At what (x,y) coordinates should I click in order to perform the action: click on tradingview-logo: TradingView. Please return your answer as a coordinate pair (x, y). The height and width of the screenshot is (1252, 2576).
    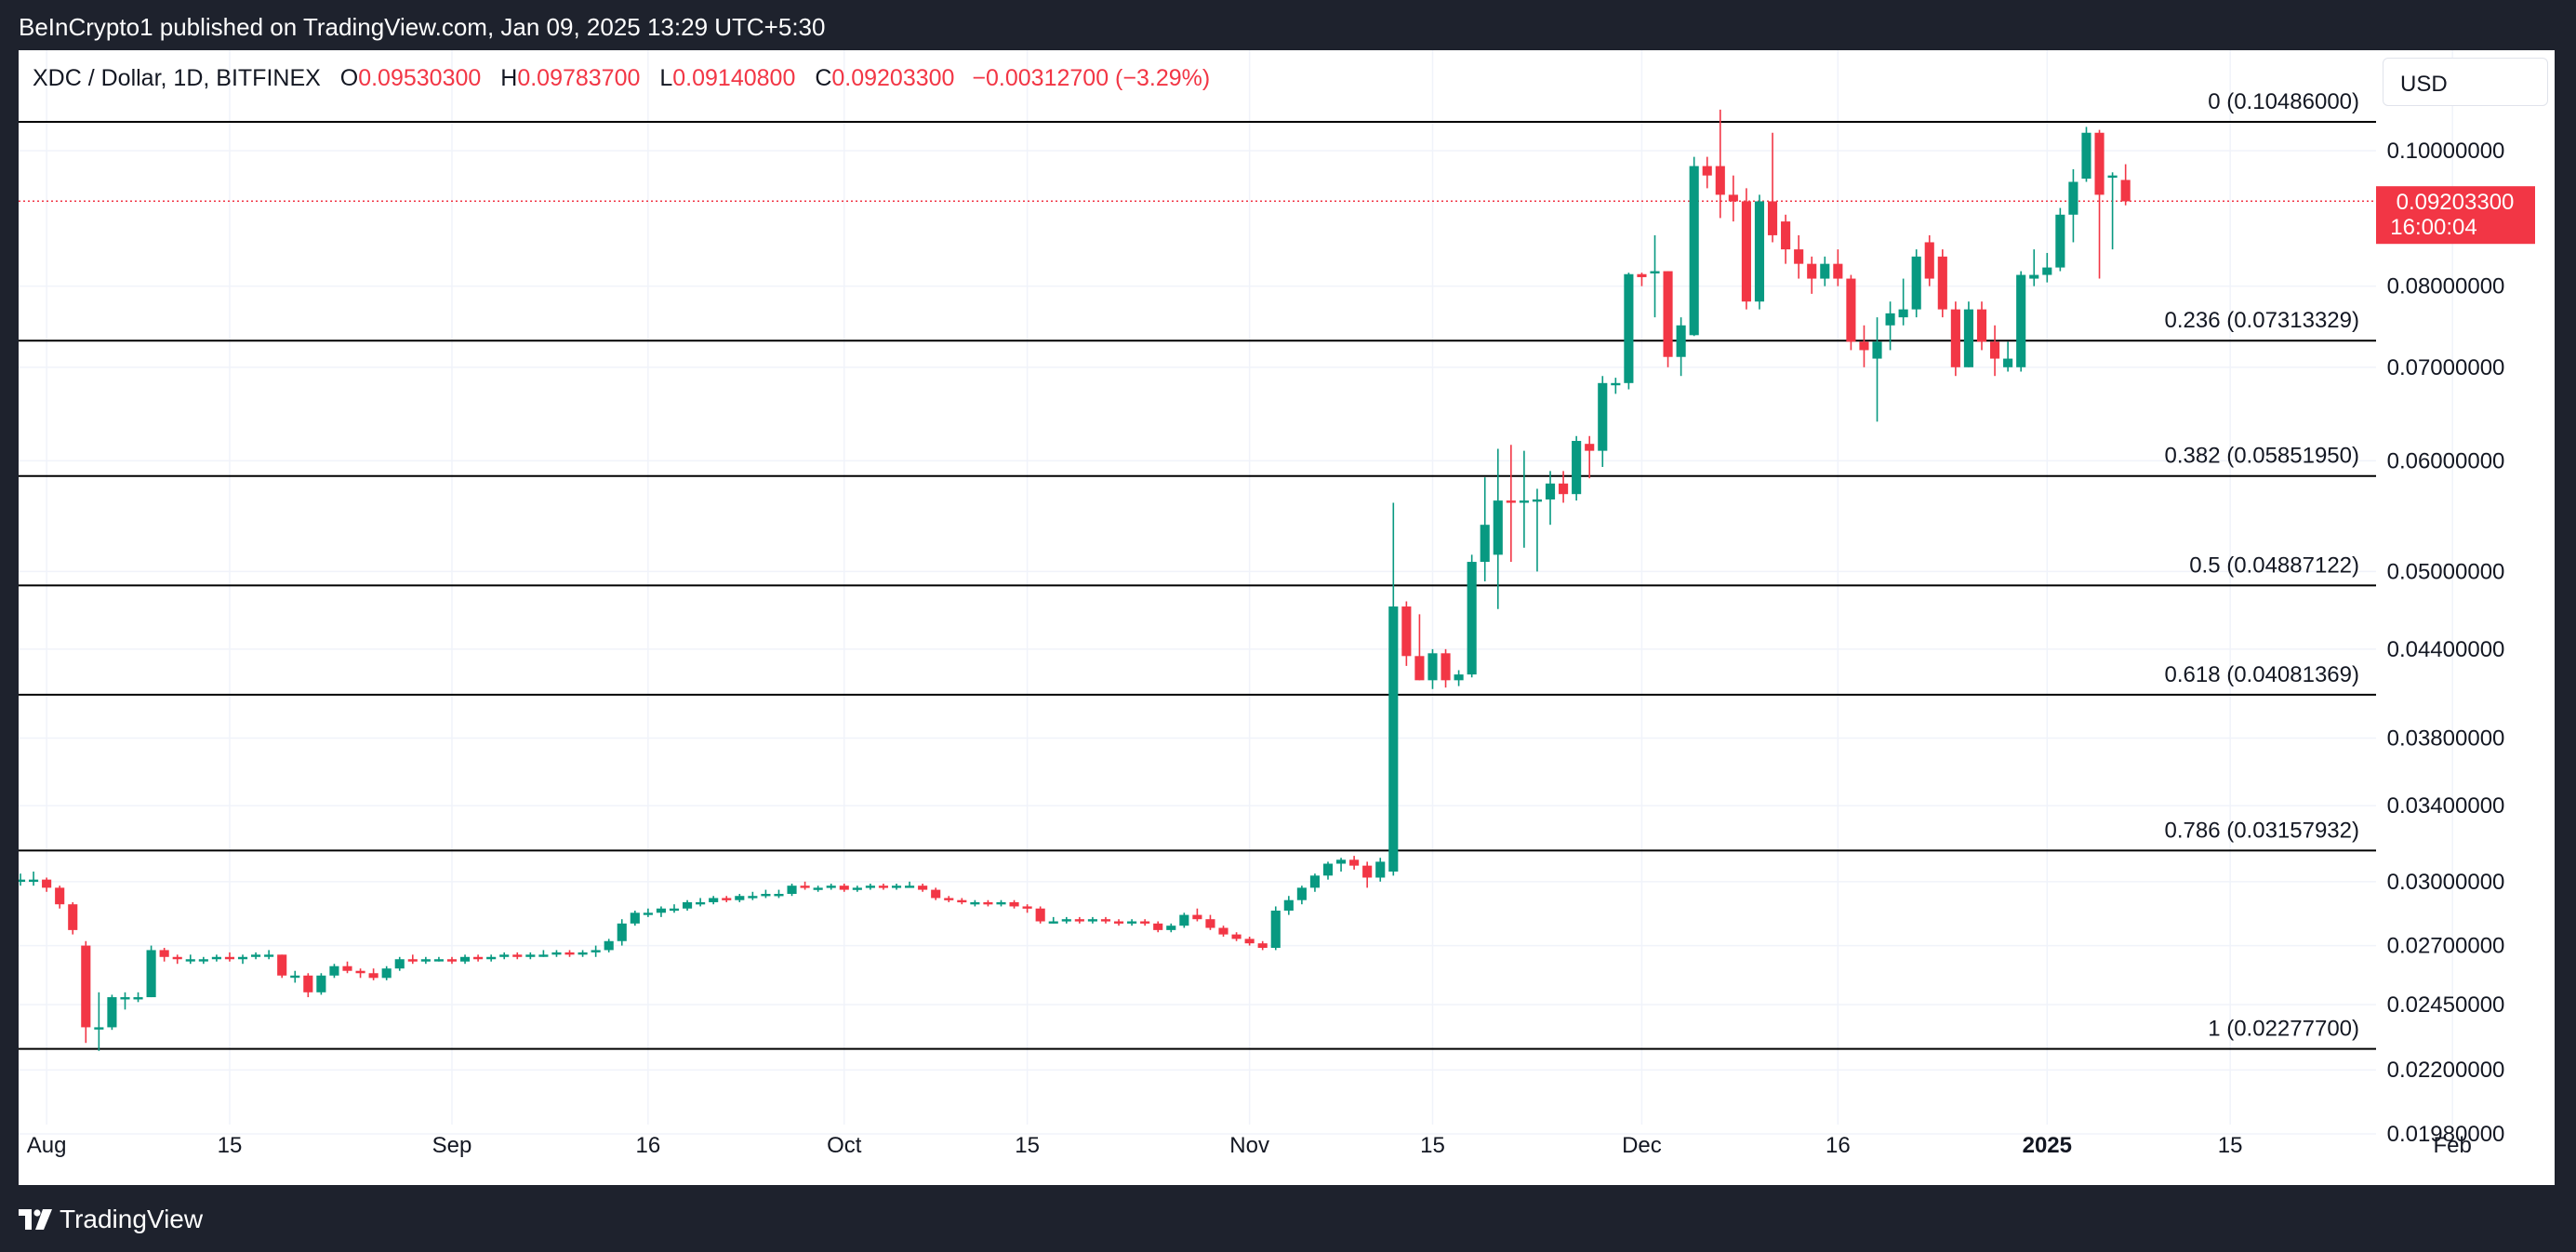
    Looking at the image, I should click on (111, 1219).